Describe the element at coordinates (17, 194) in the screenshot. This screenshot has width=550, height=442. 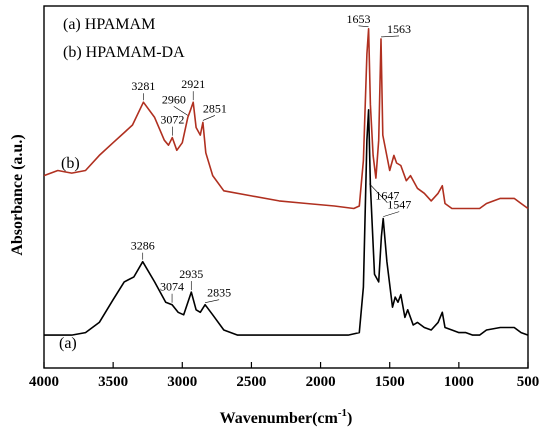
I see `y-axis-title: Absorbance (a.u.)` at that location.